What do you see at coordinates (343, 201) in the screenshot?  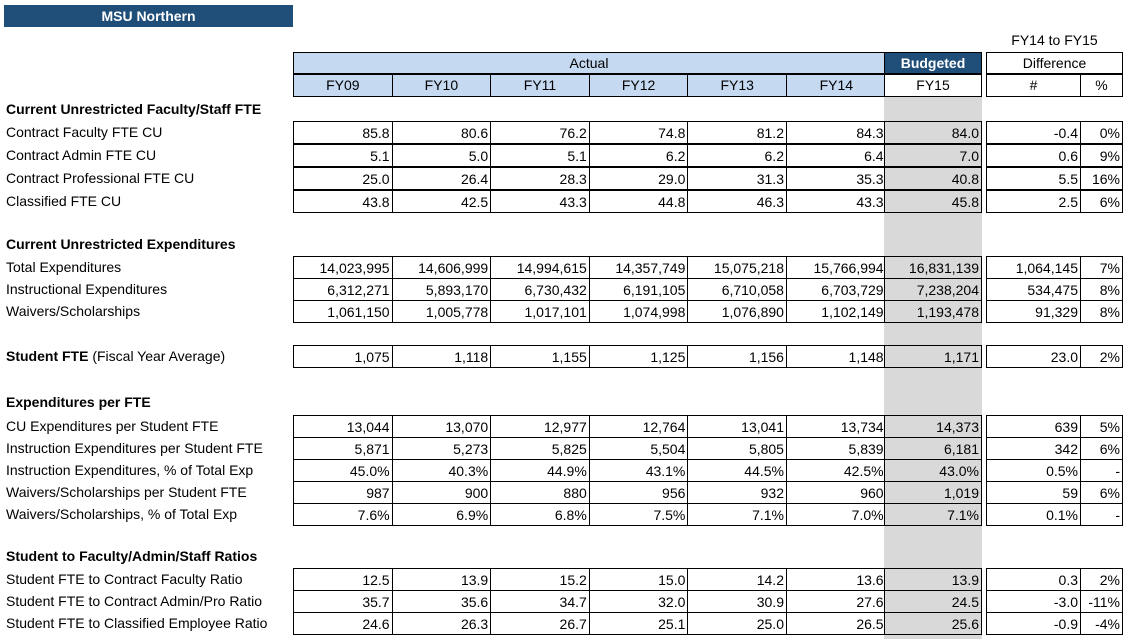 I see `value-cell: 43.8` at bounding box center [343, 201].